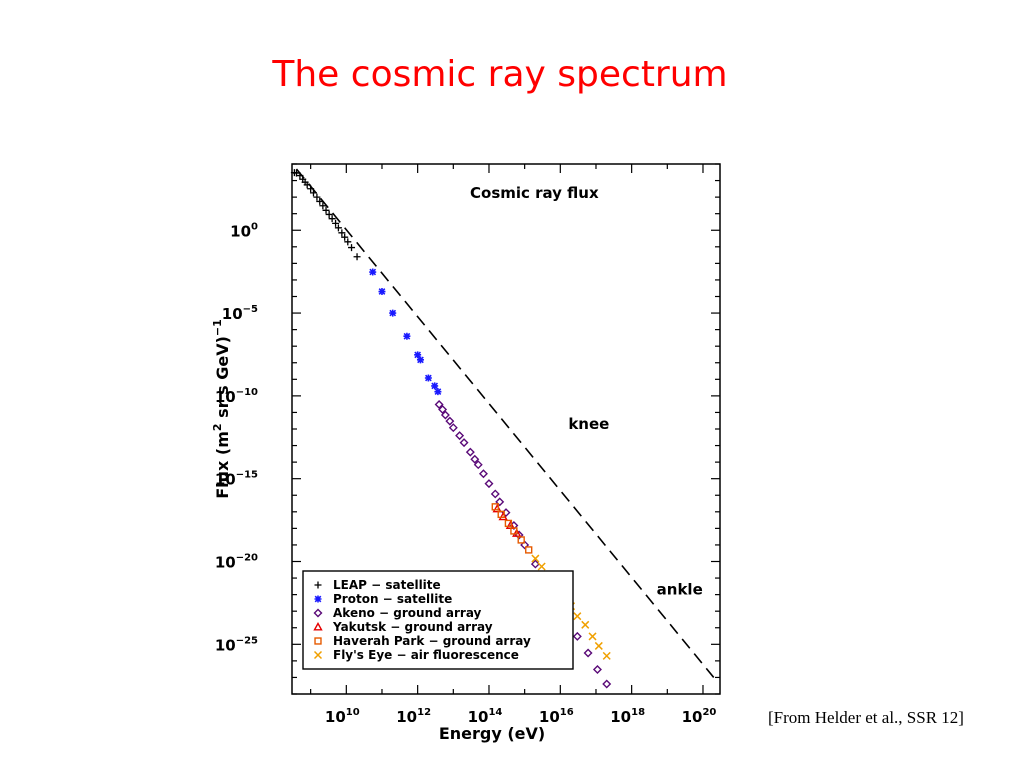  What do you see at coordinates (318, 641) in the screenshot?
I see `legend-marker-square` at bounding box center [318, 641].